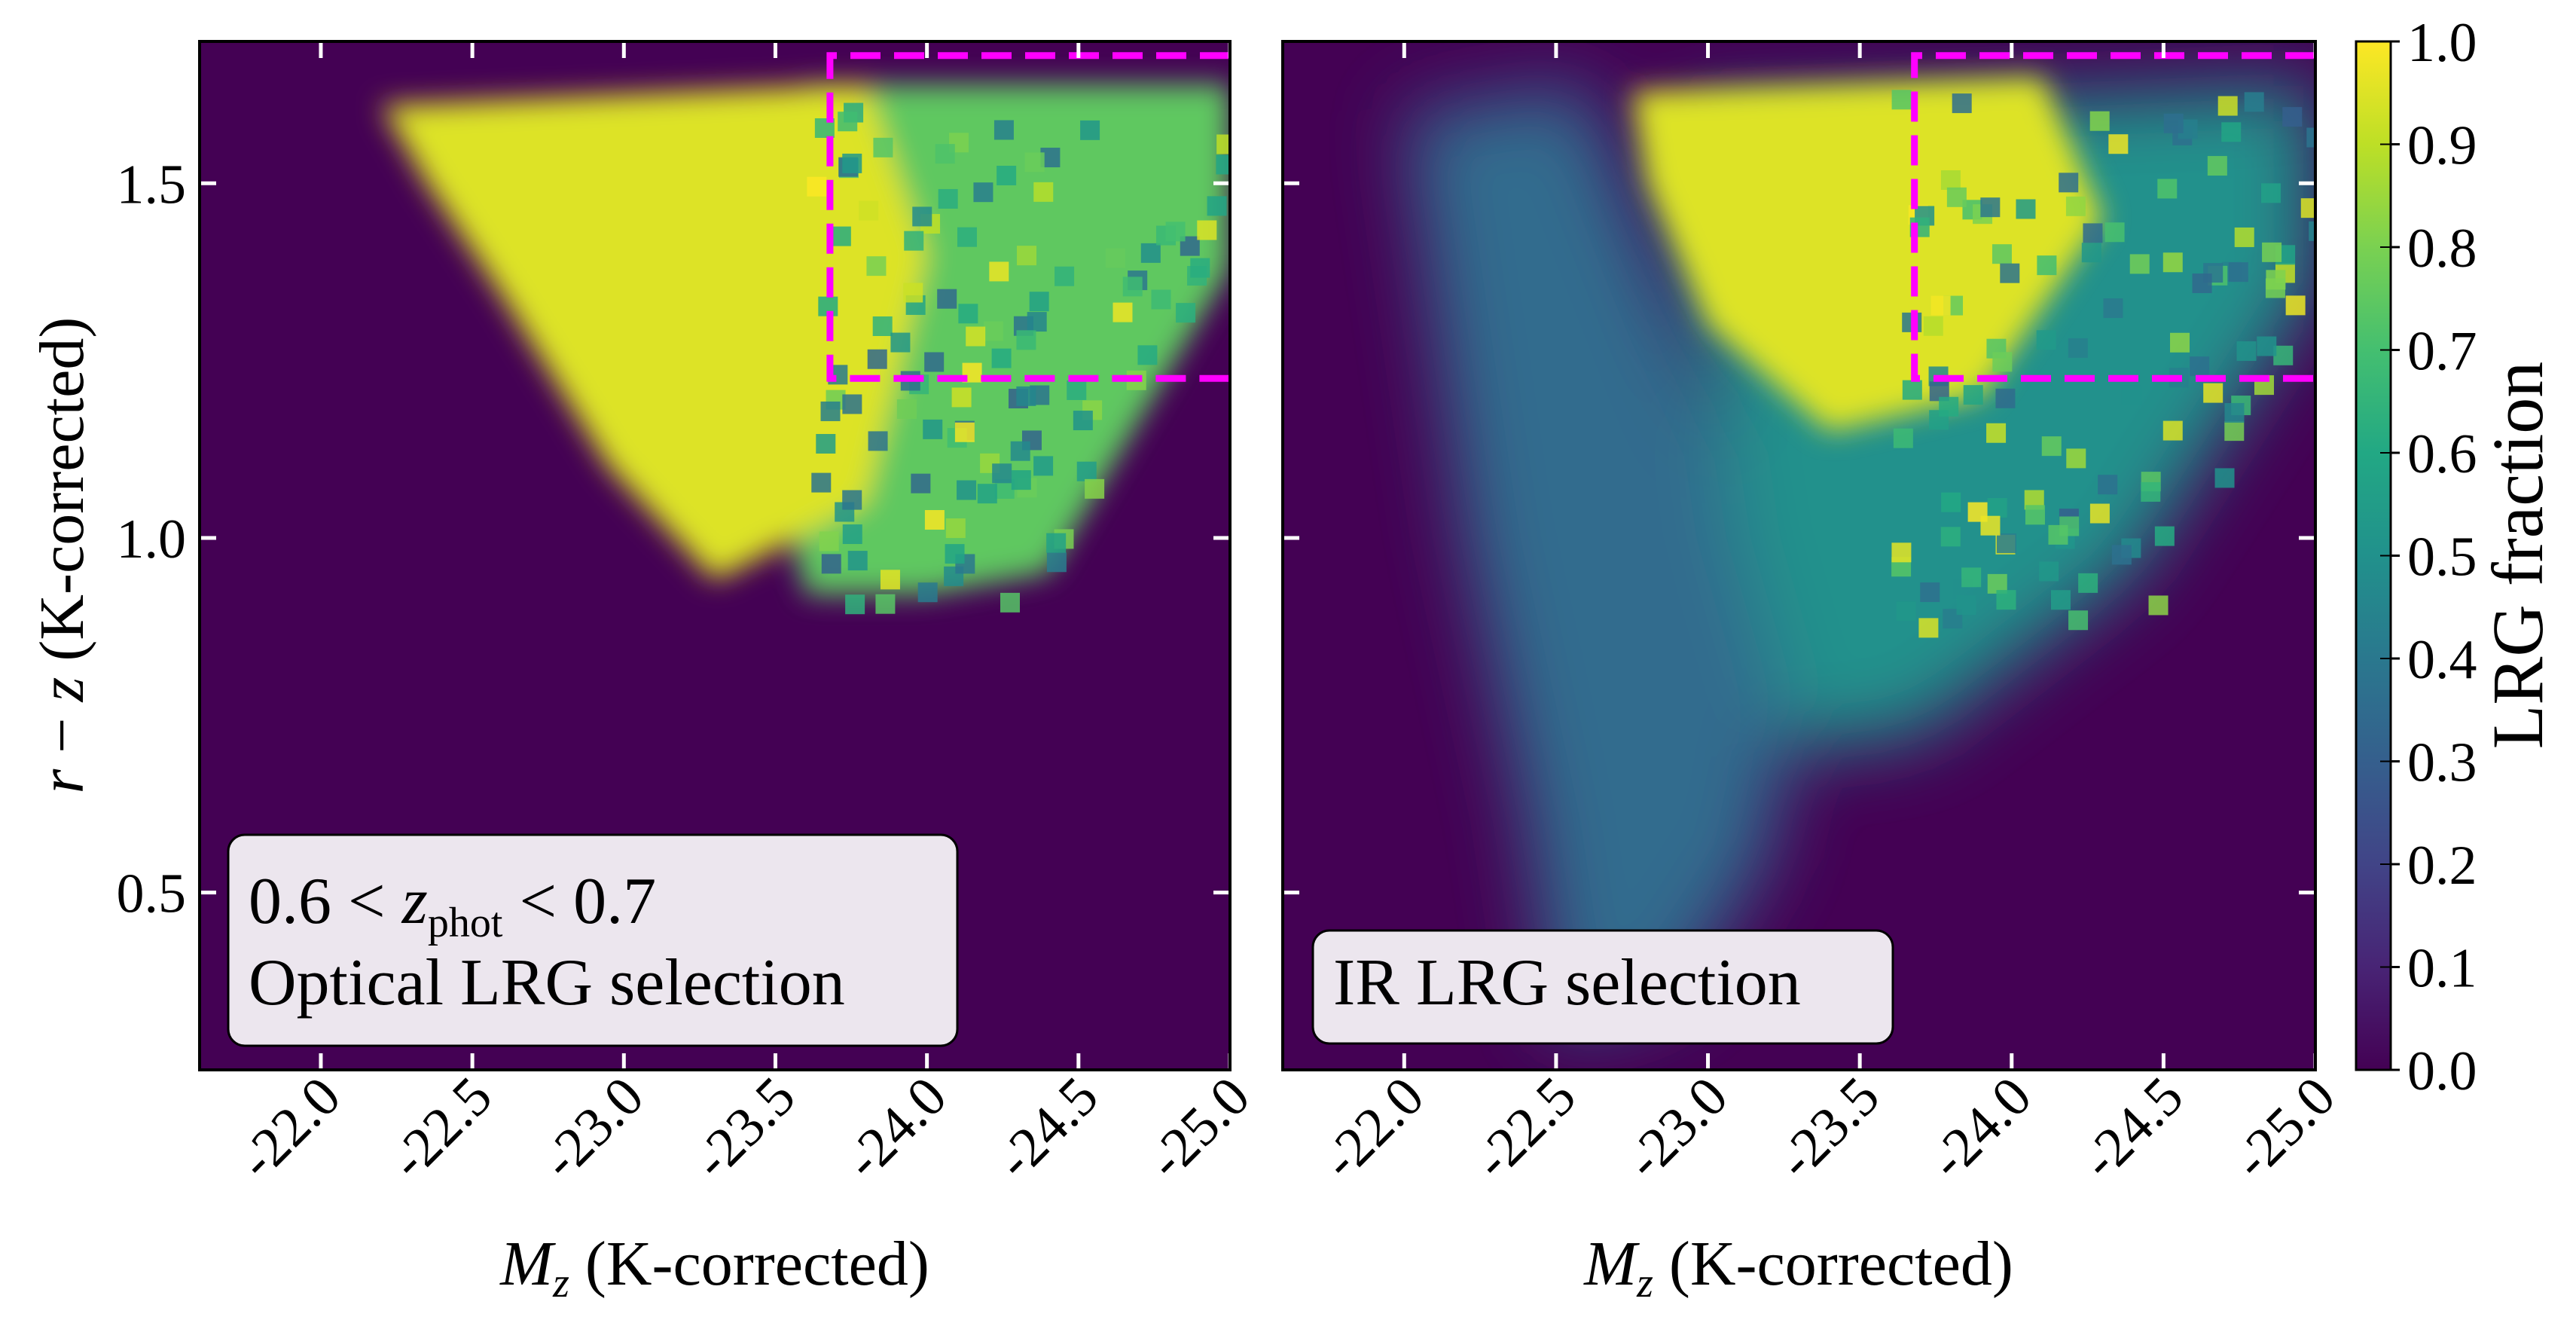  Describe the element at coordinates (2284, 1128) in the screenshot. I see `x-tick-label: -25.0` at that location.